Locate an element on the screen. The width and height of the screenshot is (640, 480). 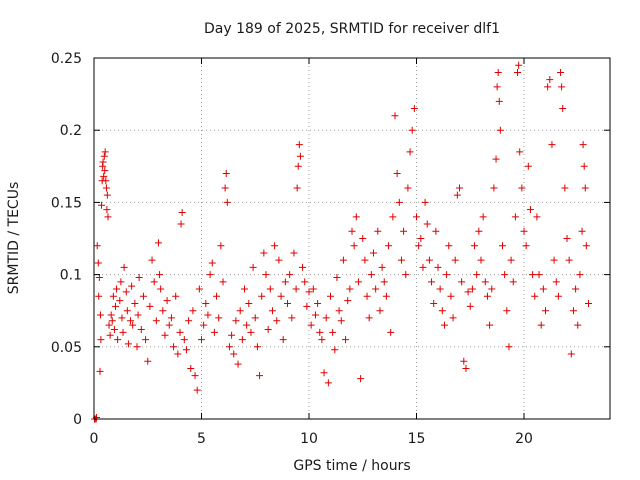
y-tick-label: 0.2 is located at coordinates (71, 131).